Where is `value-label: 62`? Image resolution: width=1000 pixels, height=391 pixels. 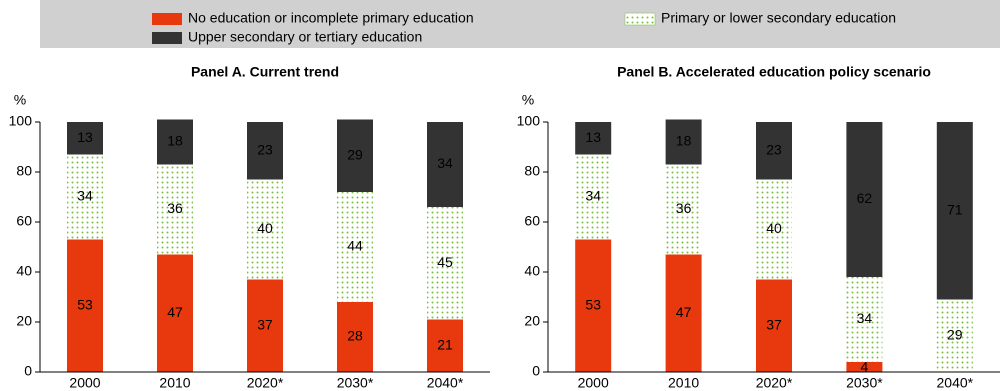
value-label: 62 is located at coordinates (865, 198).